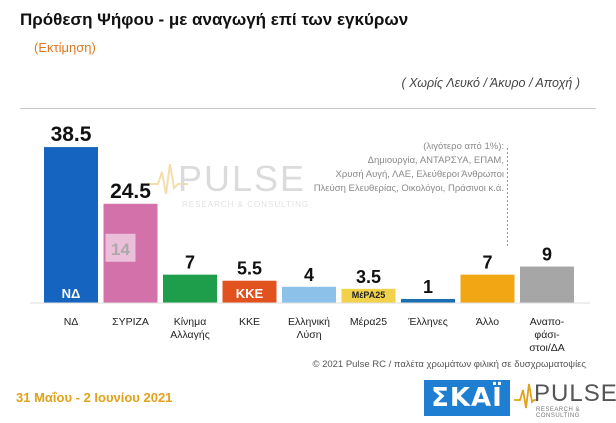 The width and height of the screenshot is (616, 423). What do you see at coordinates (419, 174) in the screenshot?
I see `other-parties-line: Χρυσή Αυγή, ΛΑΕ, Ελεύθεροι Άνθρωποι` at bounding box center [419, 174].